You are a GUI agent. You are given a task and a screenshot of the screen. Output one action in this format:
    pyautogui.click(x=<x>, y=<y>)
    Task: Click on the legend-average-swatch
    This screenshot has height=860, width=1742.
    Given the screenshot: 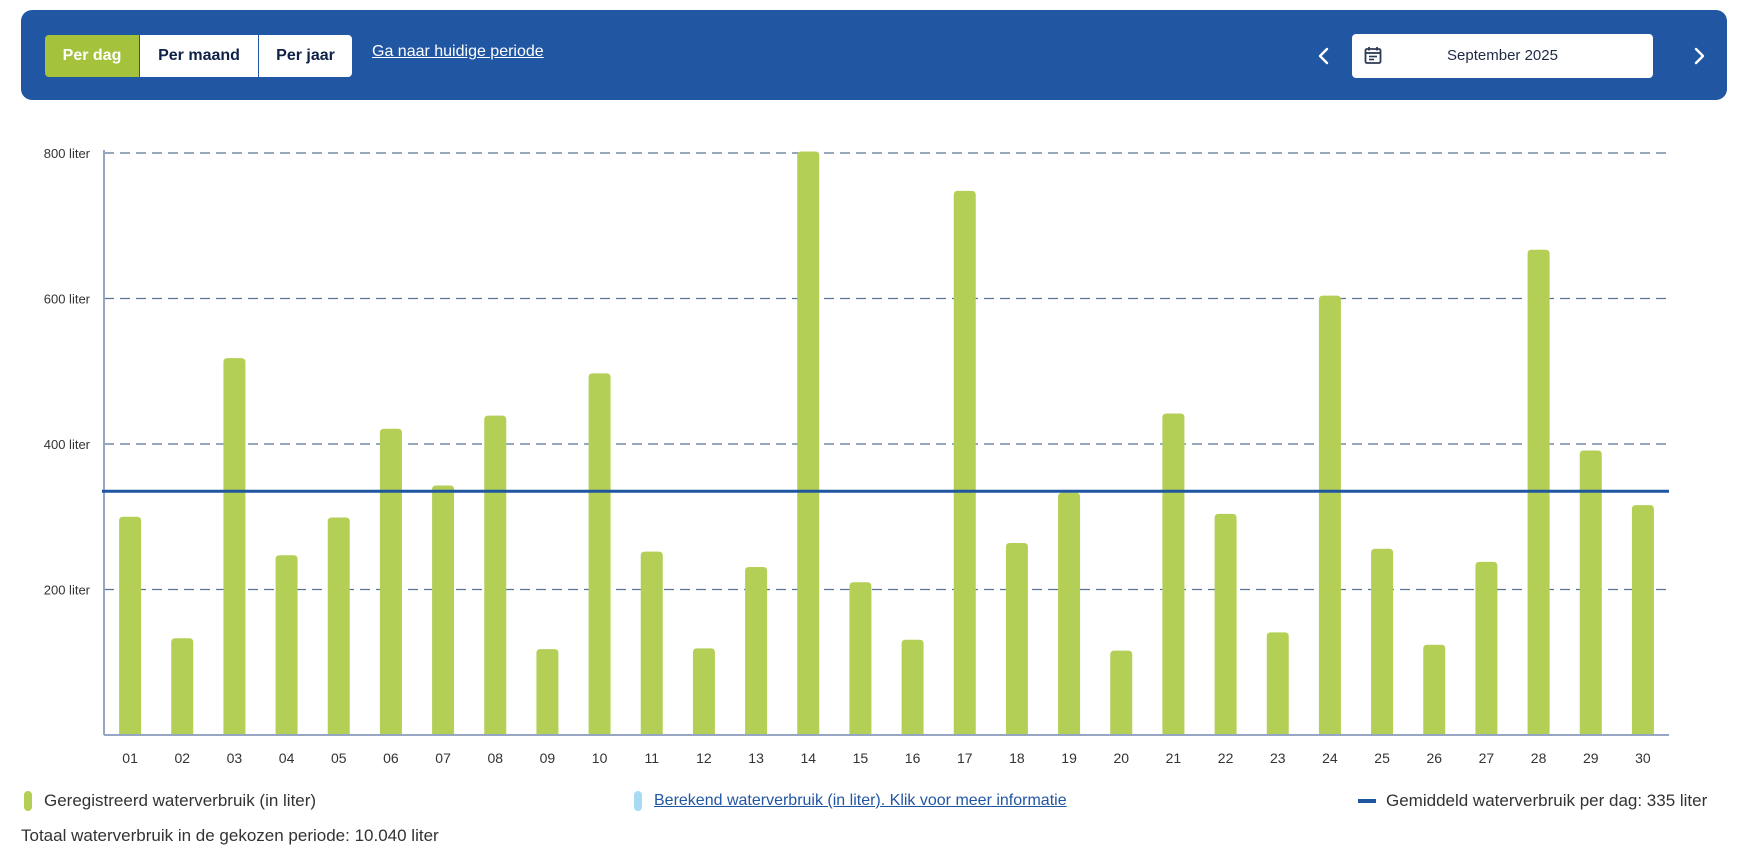 What is the action you would take?
    pyautogui.click(x=1367, y=801)
    